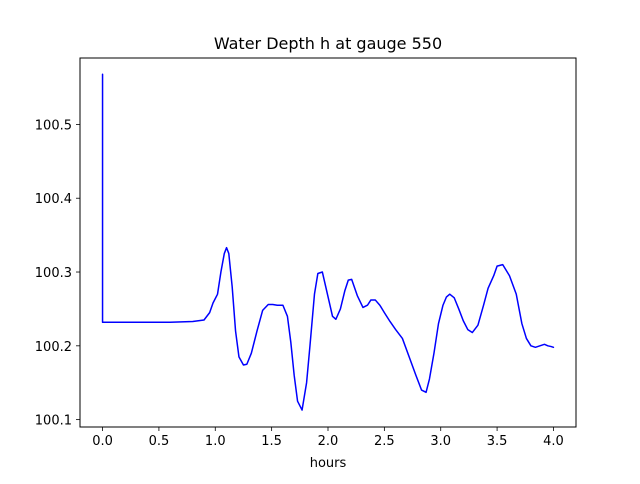 This screenshot has width=640, height=484. What do you see at coordinates (553, 441) in the screenshot?
I see `x-tick-label: 4.0` at bounding box center [553, 441].